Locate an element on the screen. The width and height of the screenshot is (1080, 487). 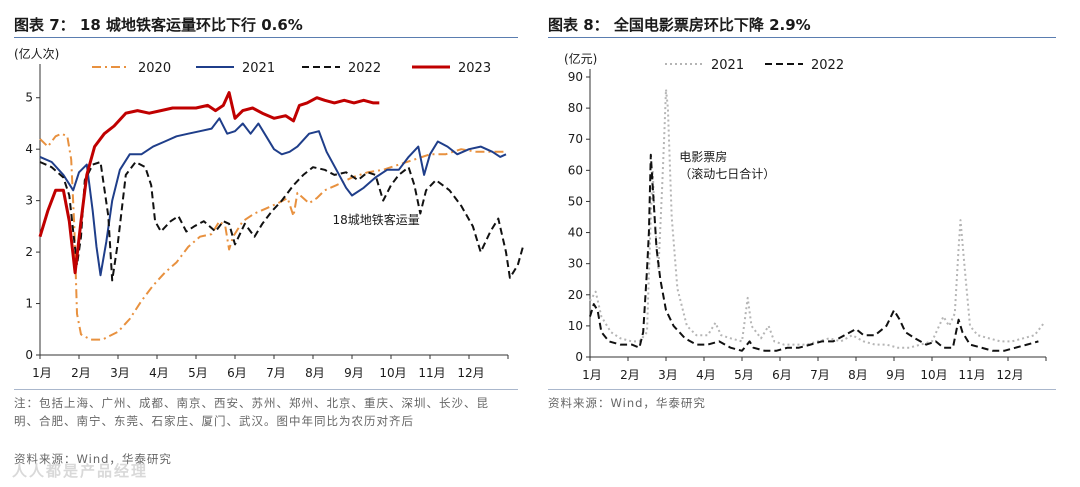
chart1-x-tick-label: 4月 is located at coordinates (159, 373).